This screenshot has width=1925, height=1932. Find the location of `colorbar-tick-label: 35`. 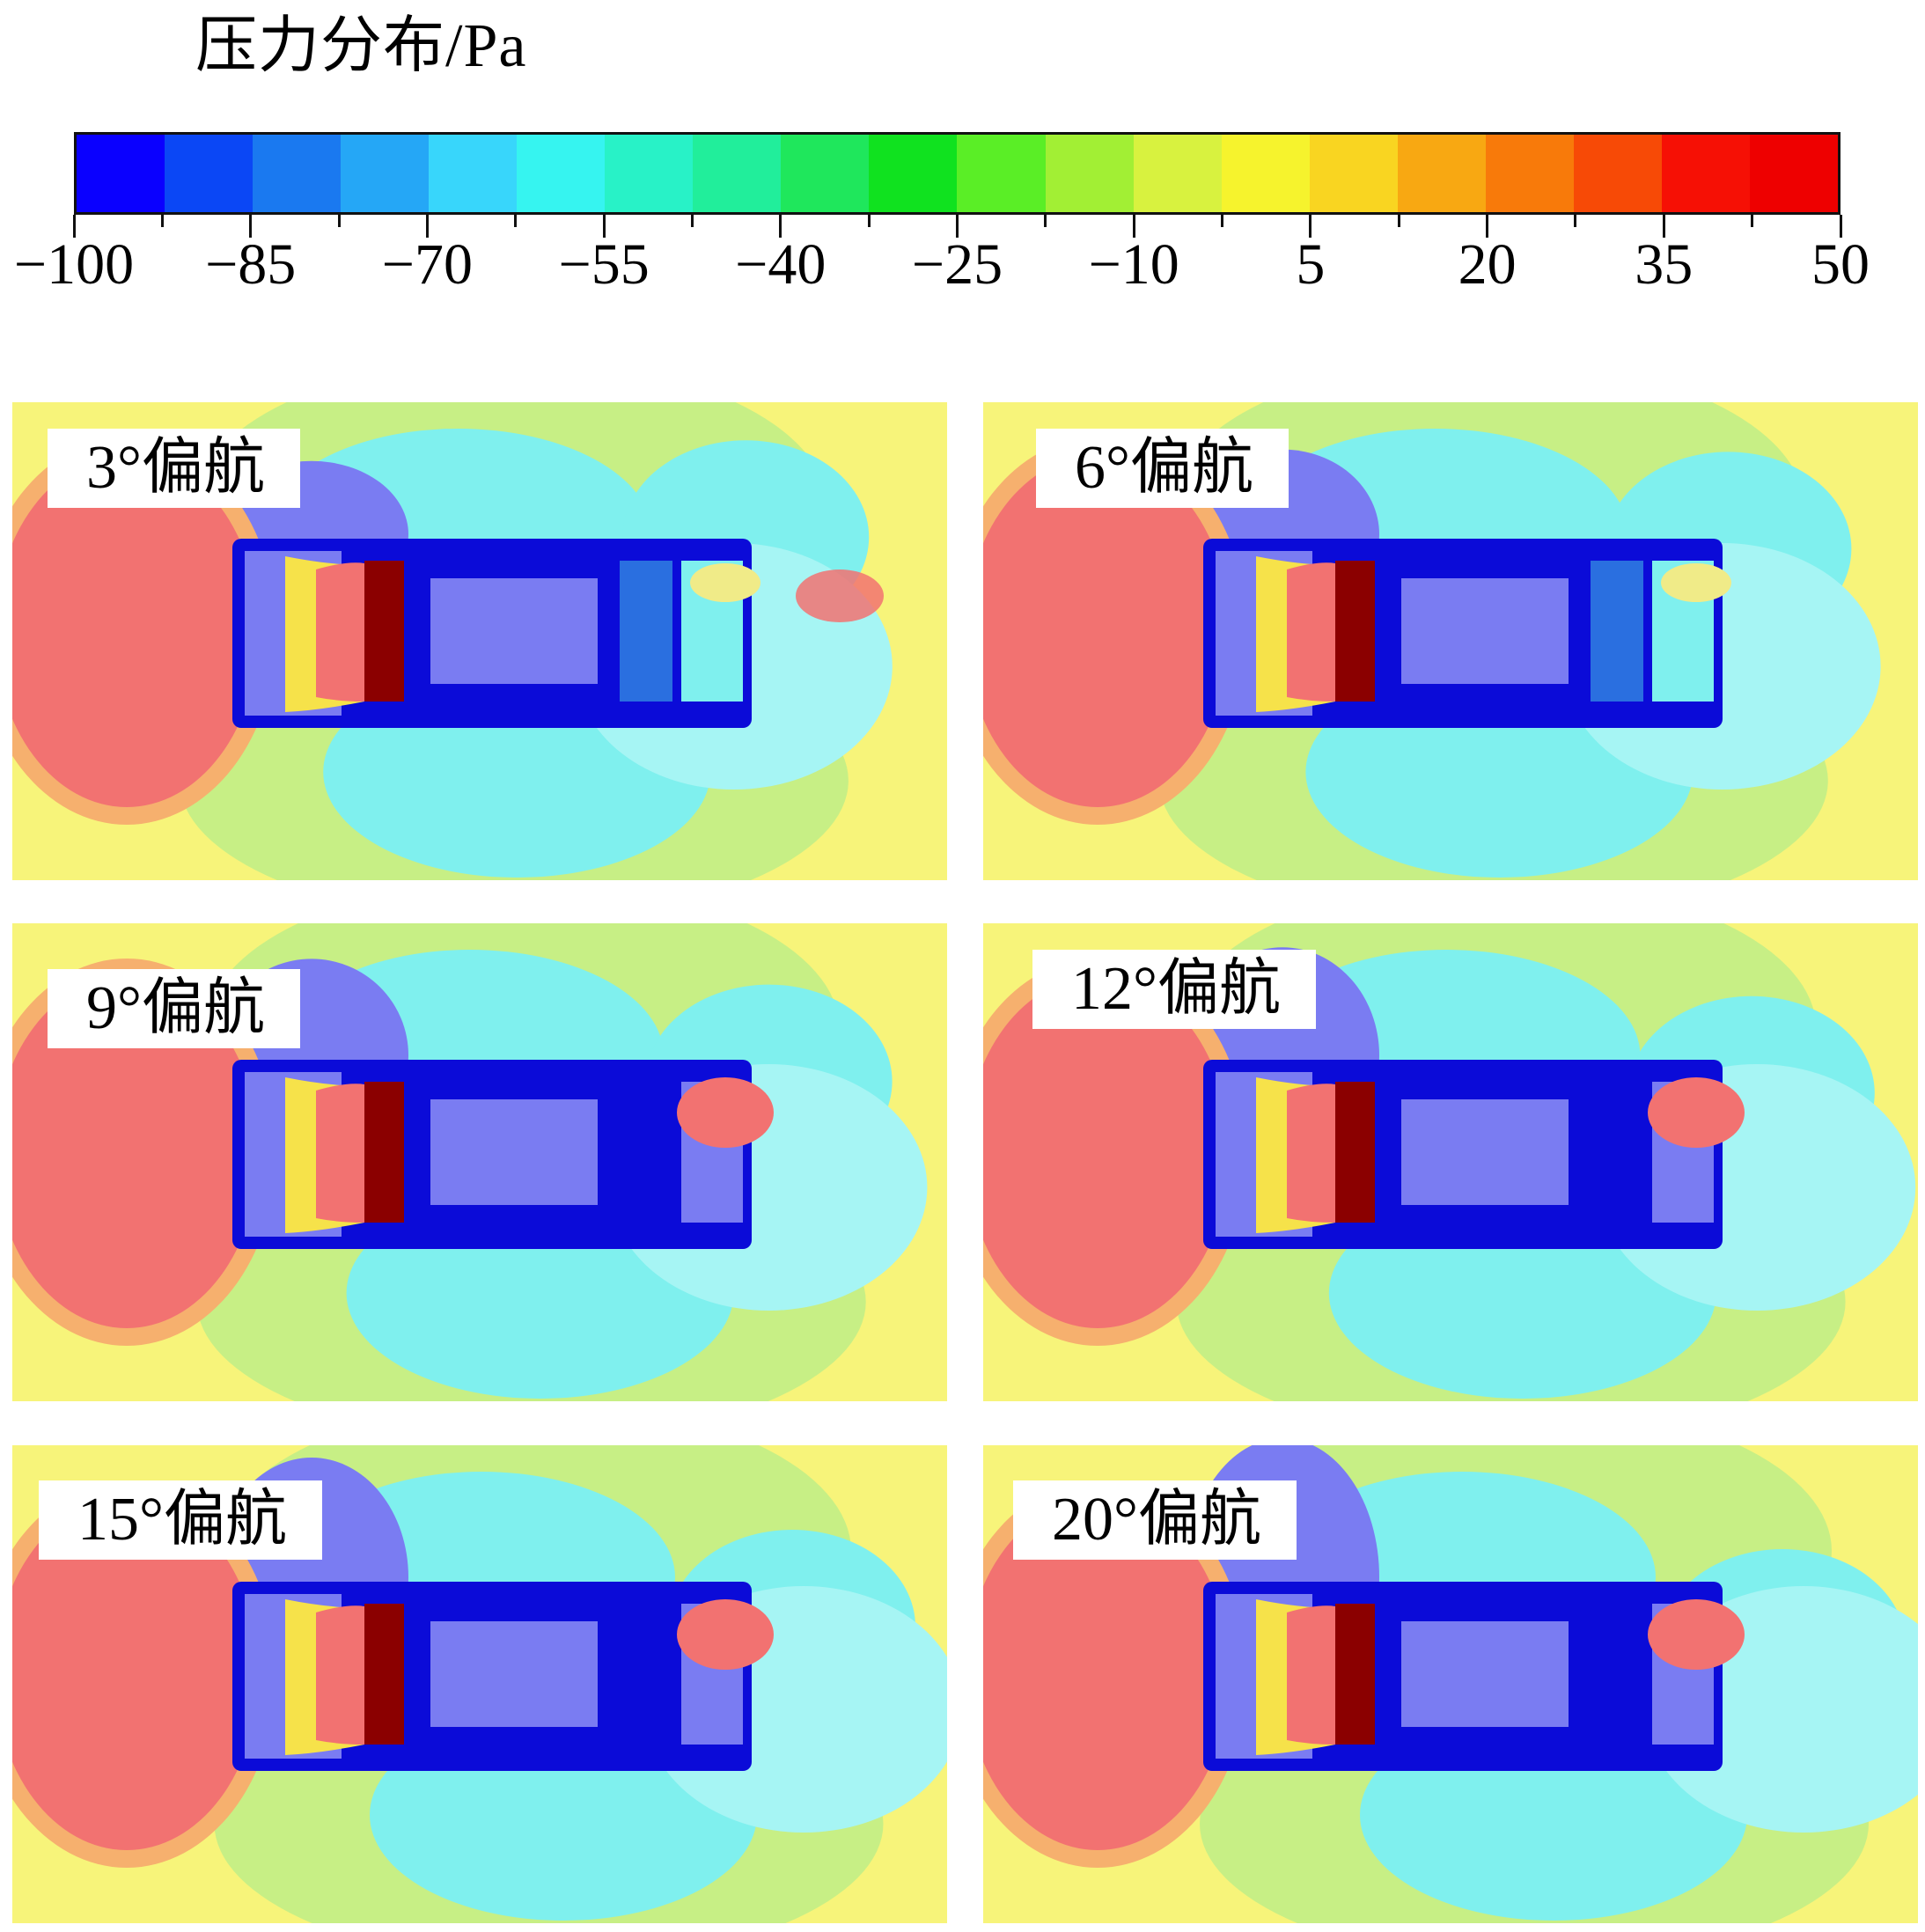

colorbar-tick-label: 35 is located at coordinates (1664, 264).